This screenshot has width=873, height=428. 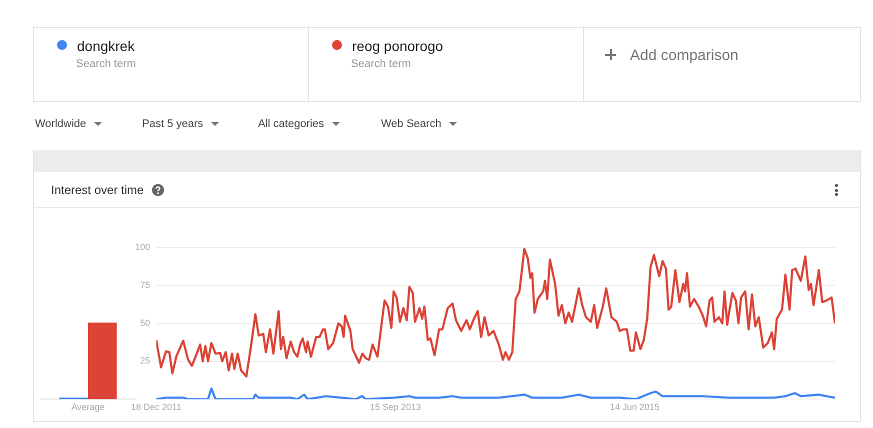 I want to click on y-tick-label: 25, so click(x=145, y=361).